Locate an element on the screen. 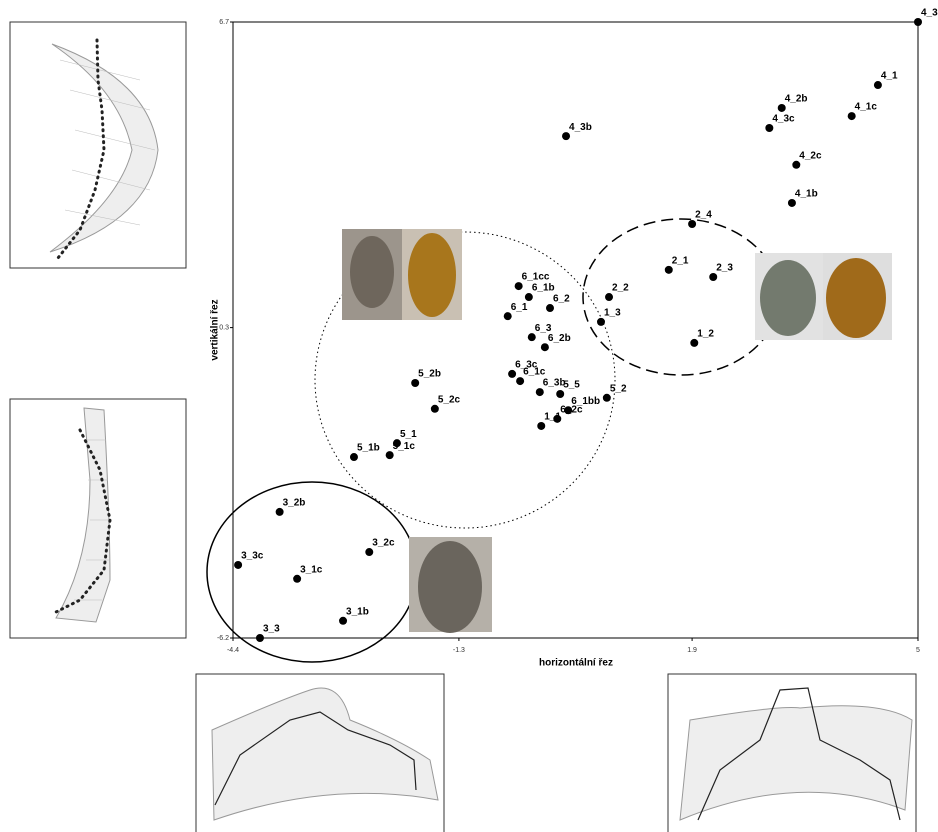 The image size is (938, 832). point-label: 6_1bb is located at coordinates (585, 401).